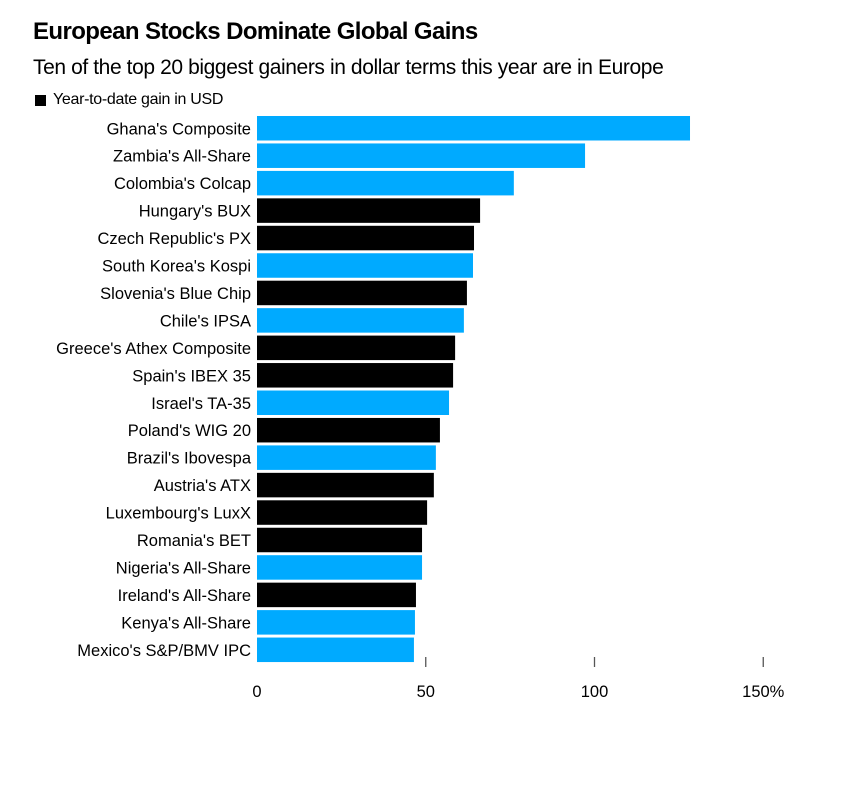 The image size is (863, 808). What do you see at coordinates (763, 692) in the screenshot?
I see `x-tick-label: 150%` at bounding box center [763, 692].